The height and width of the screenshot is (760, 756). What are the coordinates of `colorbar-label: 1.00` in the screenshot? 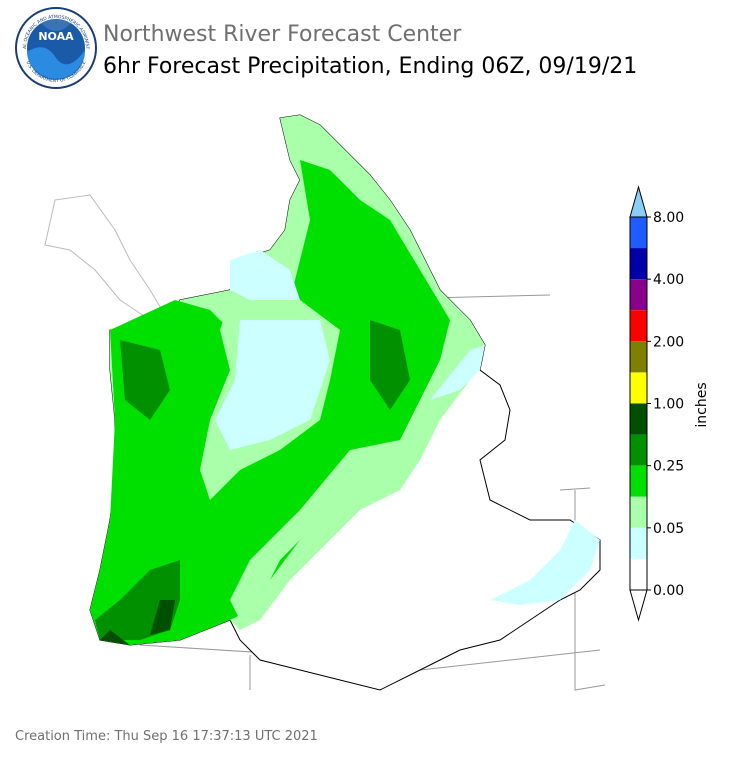 It's located at (668, 405).